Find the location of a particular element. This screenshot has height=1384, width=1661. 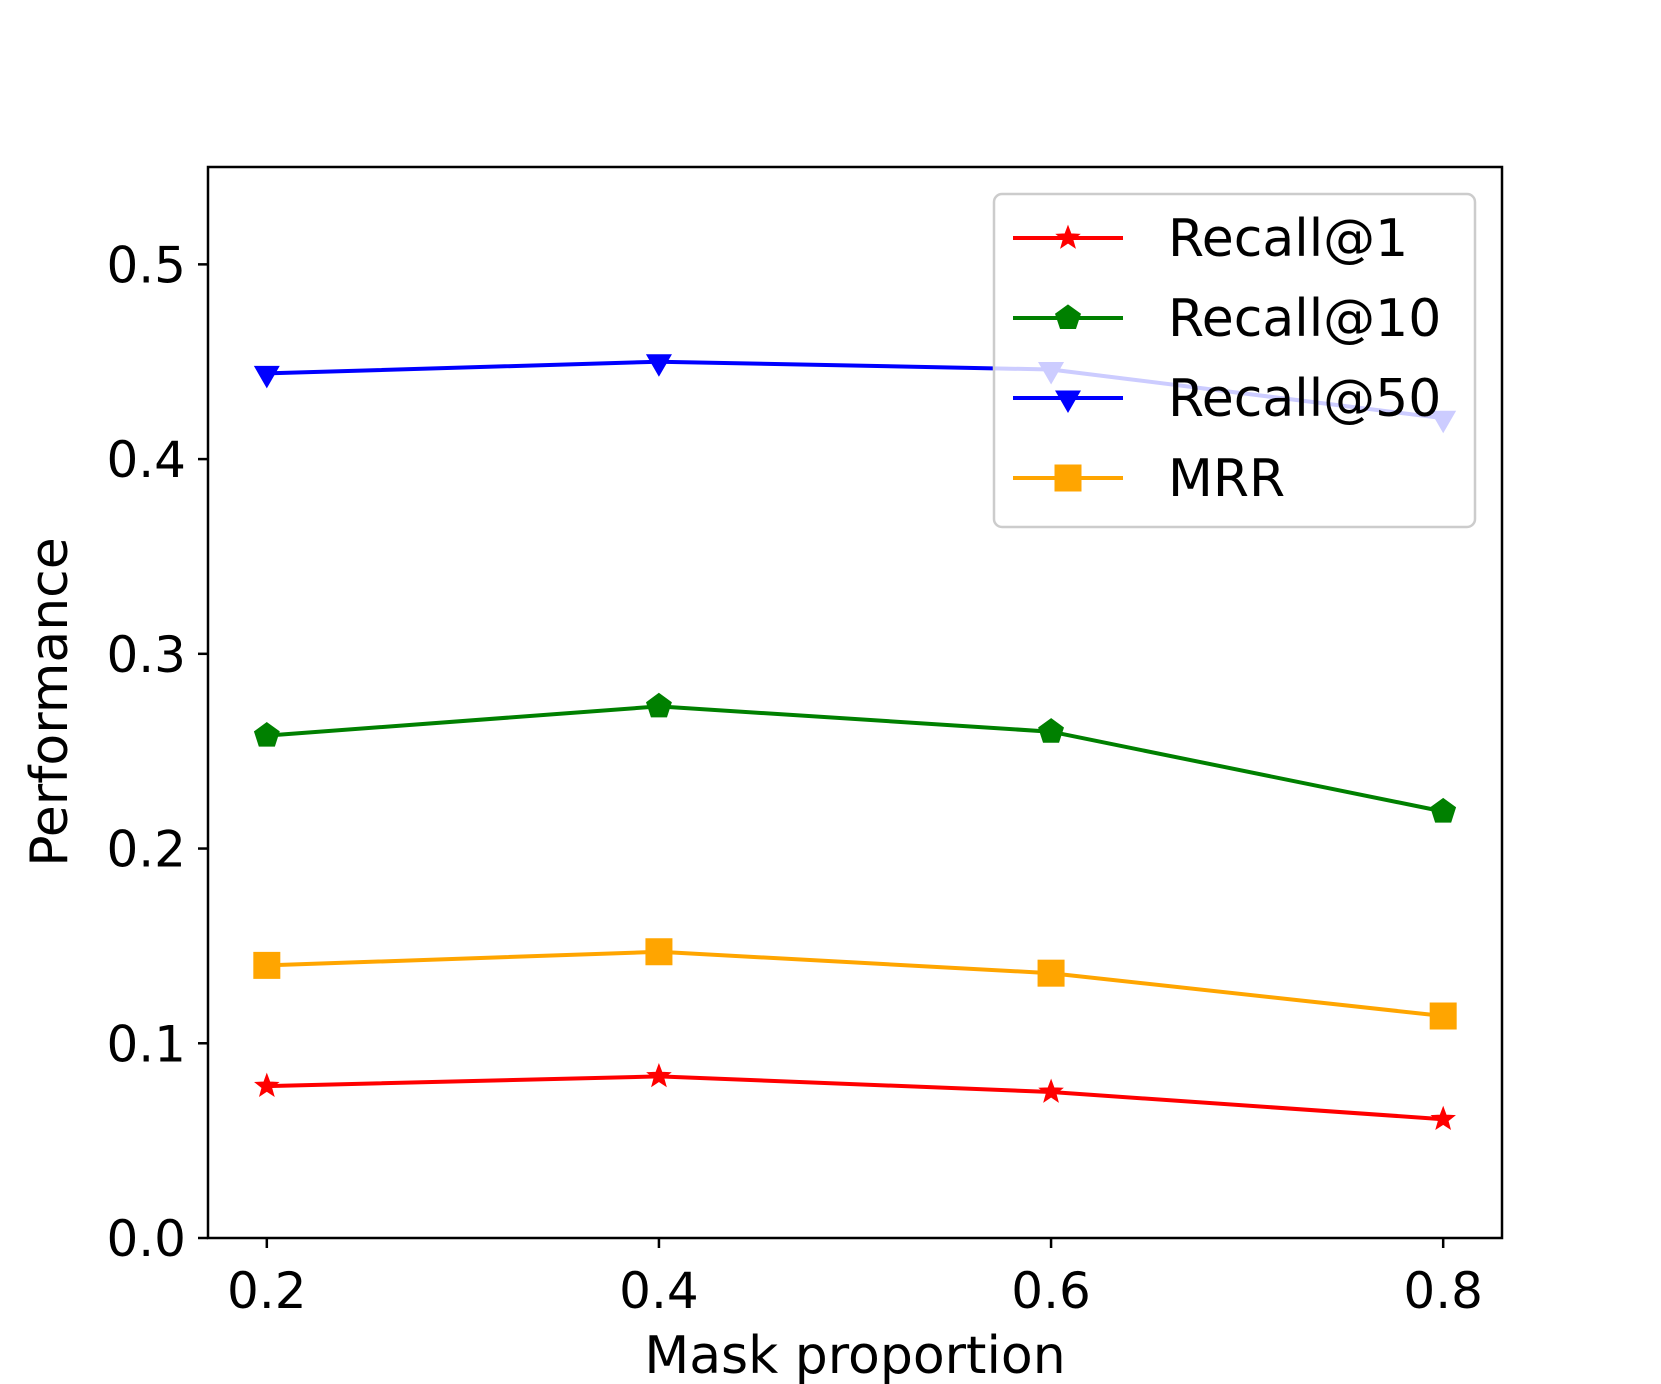

x-axis: 0.2 0.4 0.6 0.8 is located at coordinates (855, 1279).